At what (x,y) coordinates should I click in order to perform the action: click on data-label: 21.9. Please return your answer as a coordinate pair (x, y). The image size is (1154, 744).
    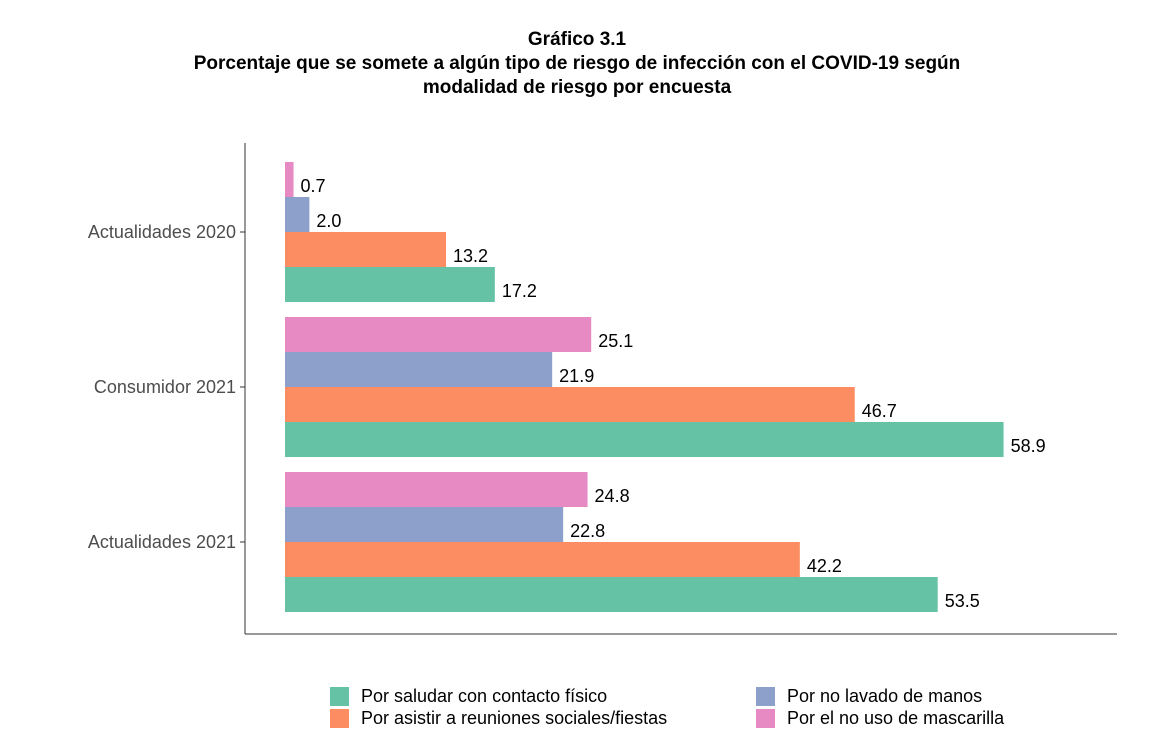
    Looking at the image, I should click on (576, 376).